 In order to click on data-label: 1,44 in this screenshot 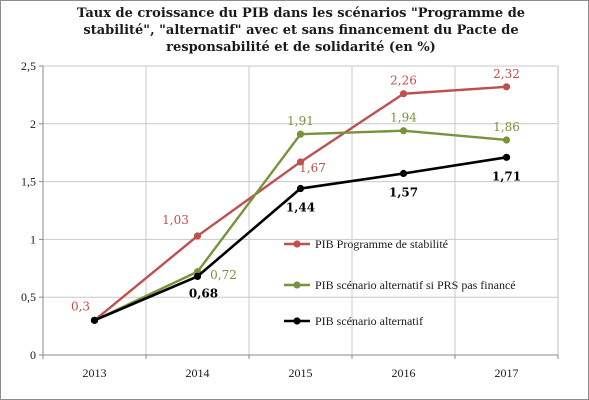, I will do `click(300, 208)`.